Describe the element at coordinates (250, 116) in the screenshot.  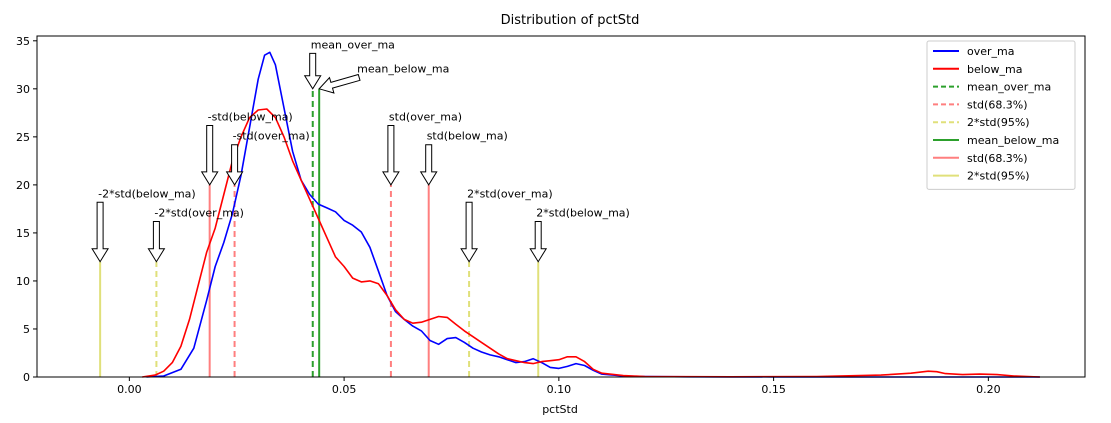
I see `annotation-label: -std(below_ma)` at that location.